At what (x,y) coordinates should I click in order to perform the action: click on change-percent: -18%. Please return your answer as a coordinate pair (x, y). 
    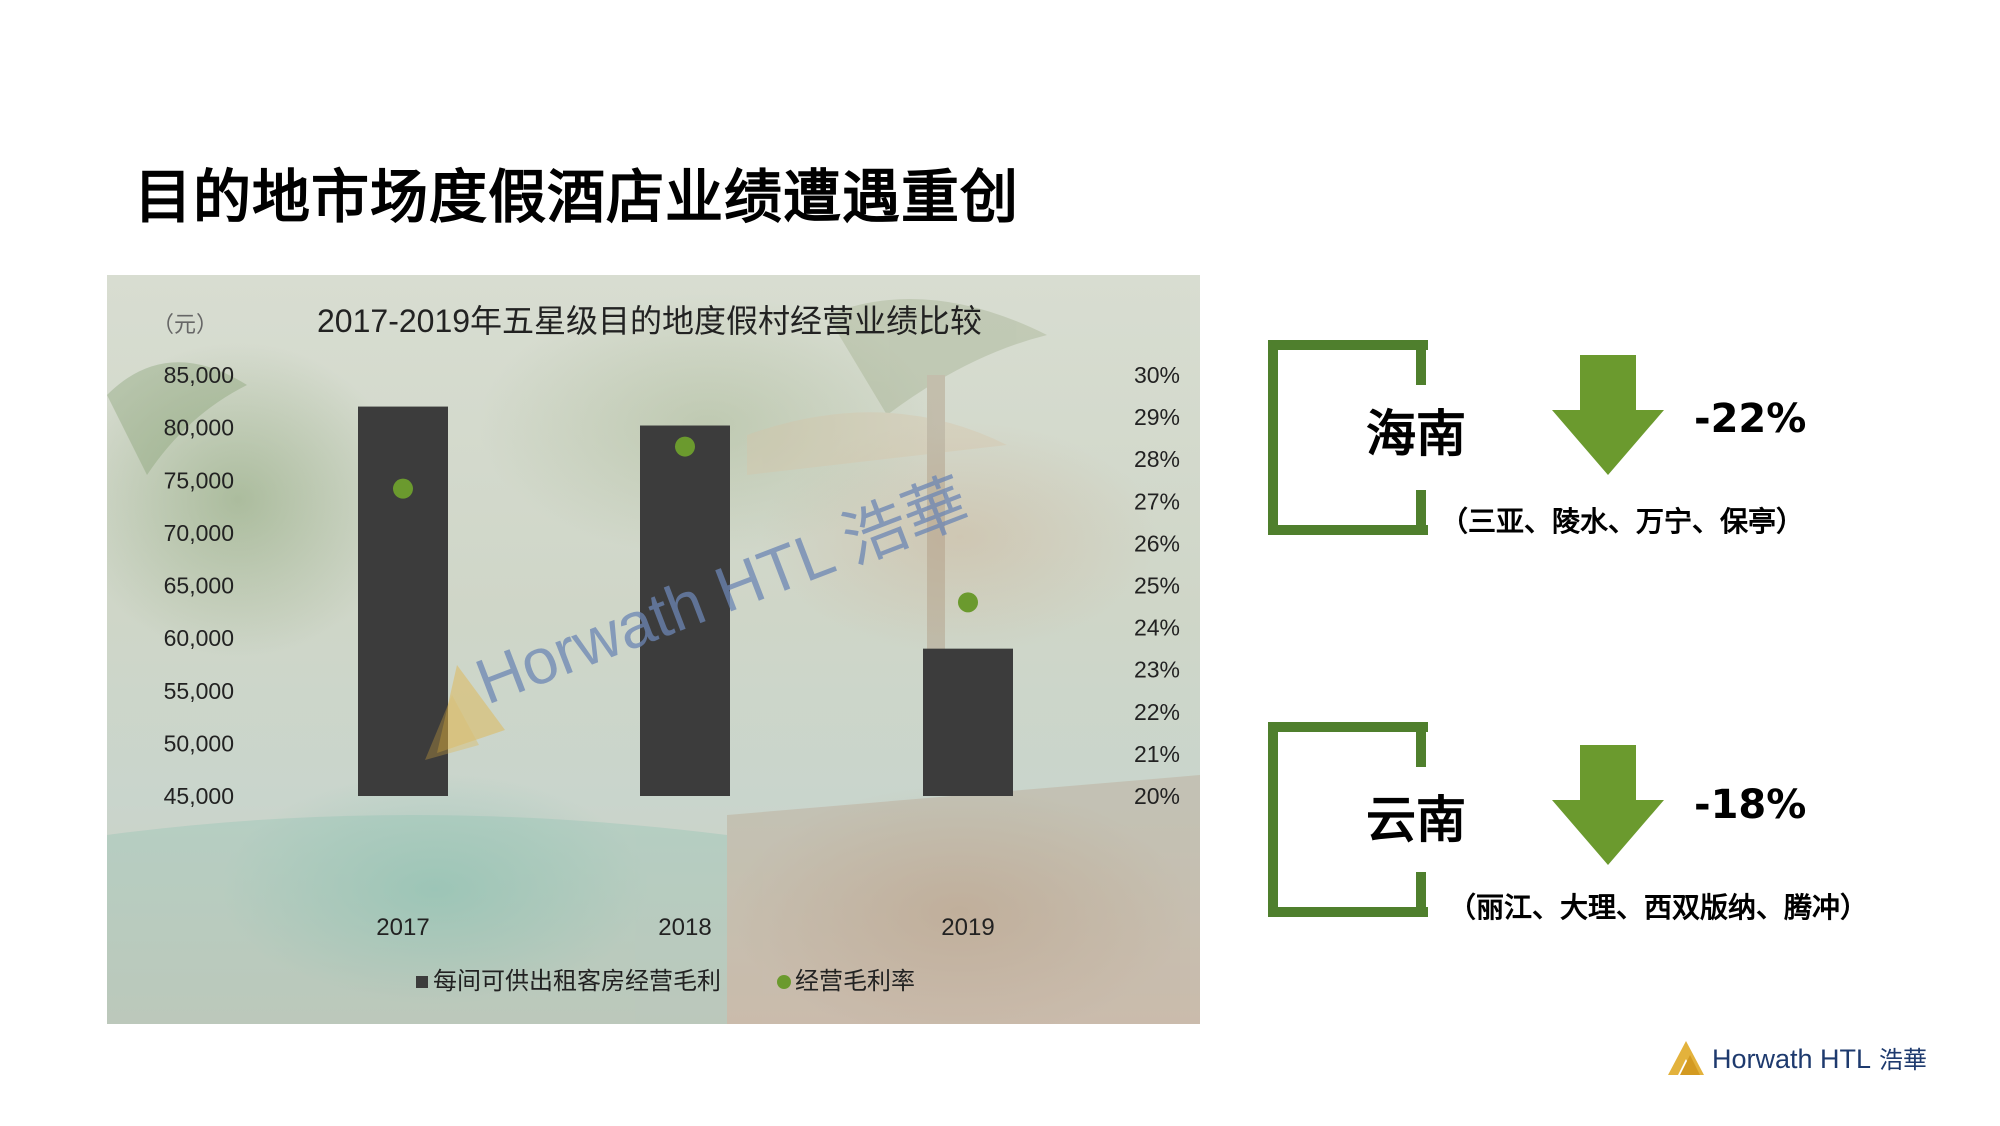
    Looking at the image, I should click on (1750, 805).